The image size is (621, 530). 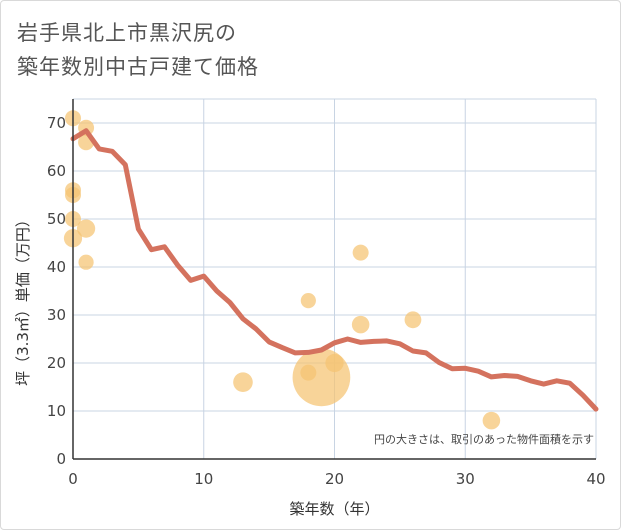 I want to click on y-tick-label: 60, so click(x=56, y=171).